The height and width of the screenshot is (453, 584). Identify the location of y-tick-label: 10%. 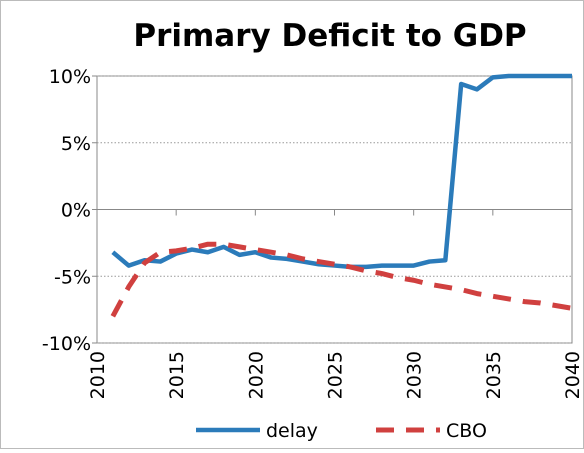
(70, 77).